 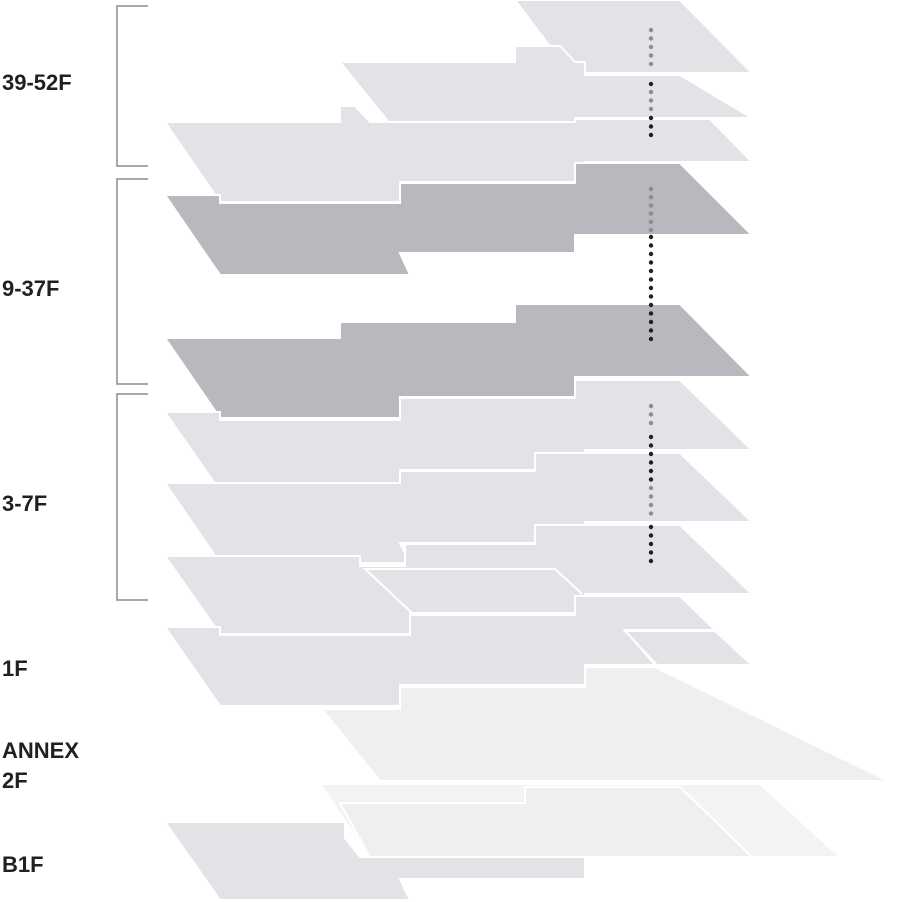 I want to click on group-b1f, so click(x=503, y=842).